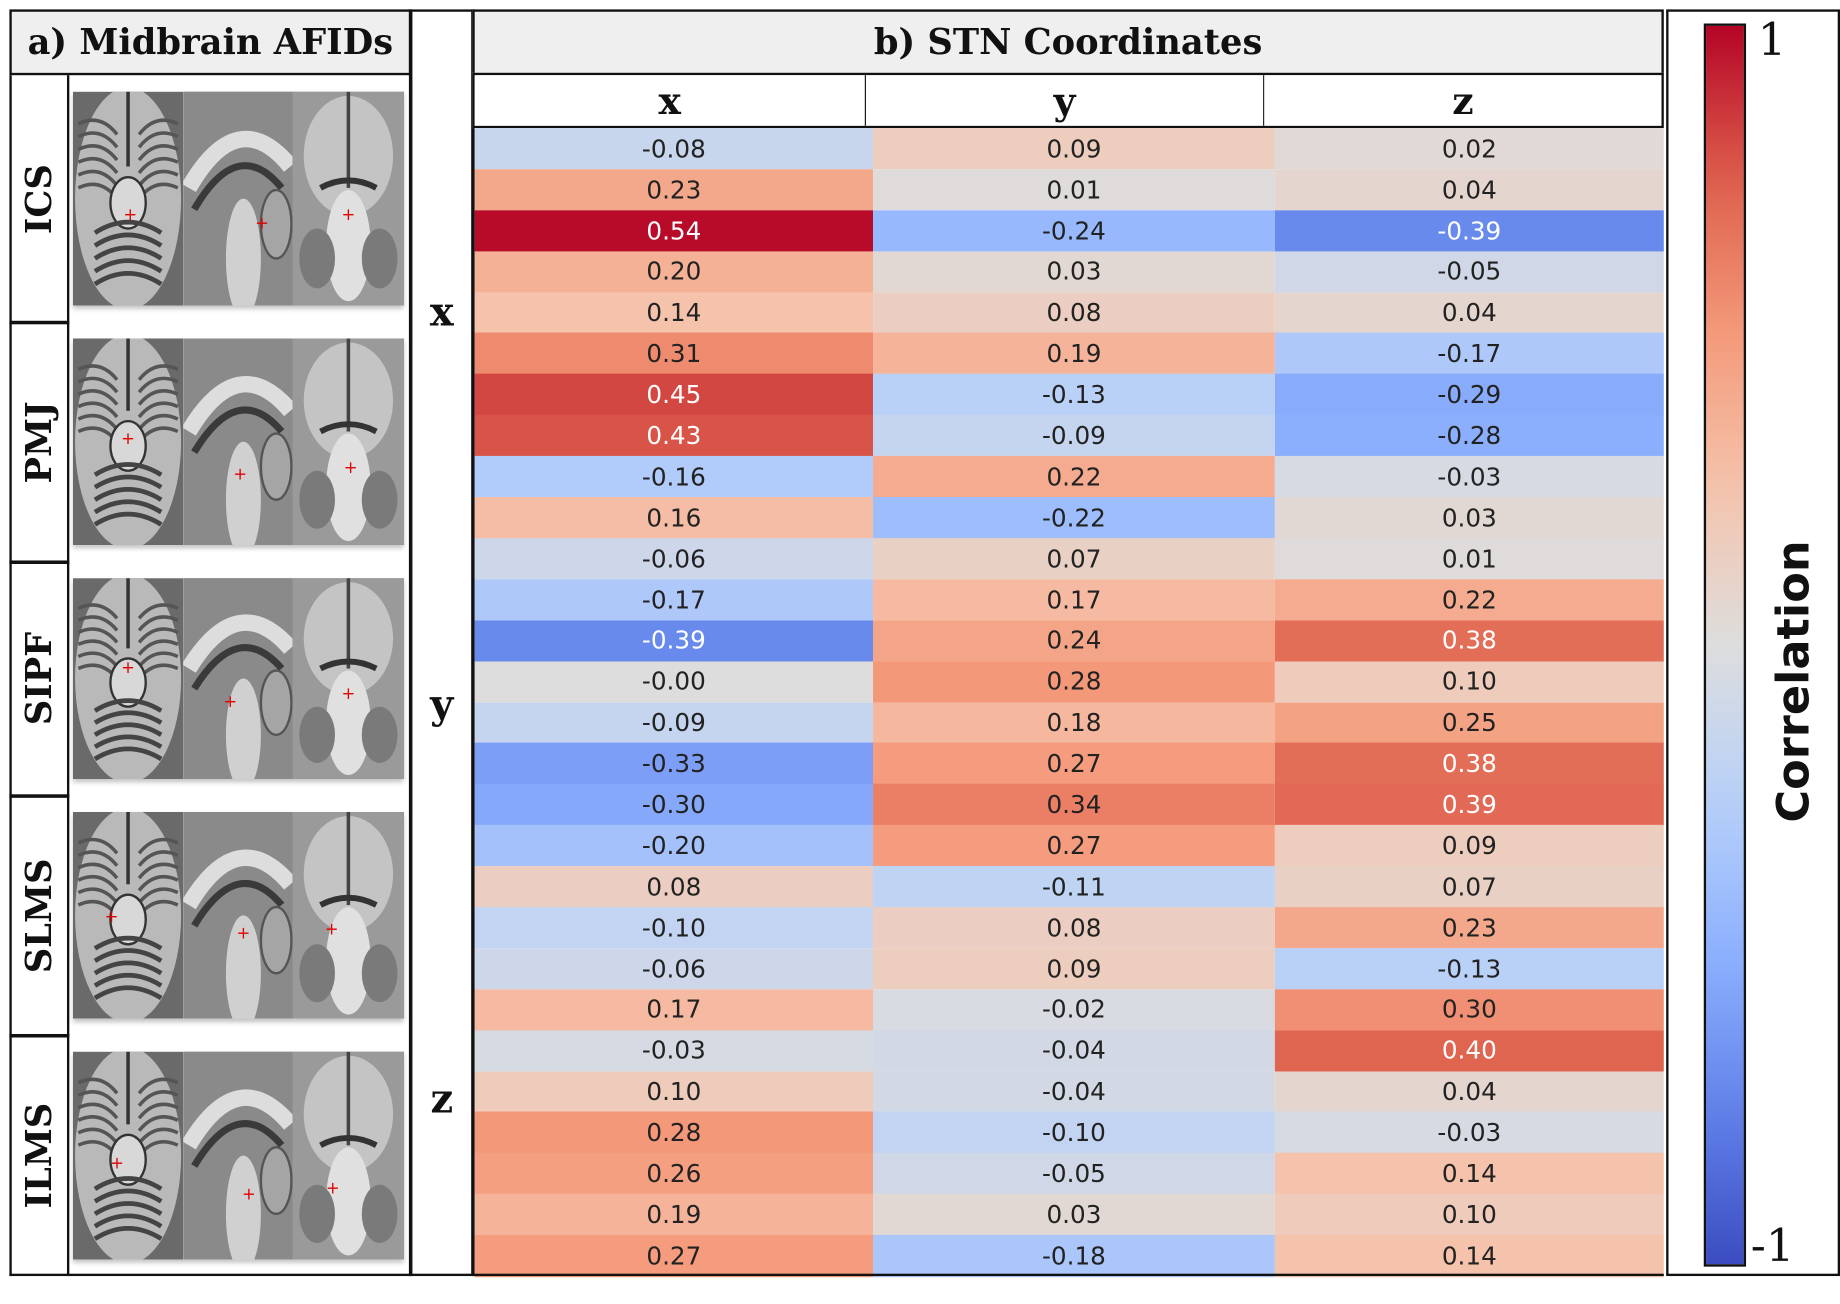 The width and height of the screenshot is (1840, 1304). I want to click on panel-a-left-border, so click(10, 676).